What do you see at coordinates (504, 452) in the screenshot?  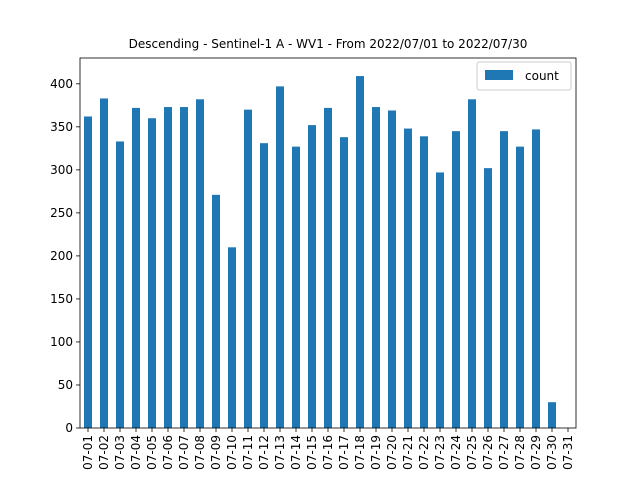 I see `x-tick-label: 07-27` at bounding box center [504, 452].